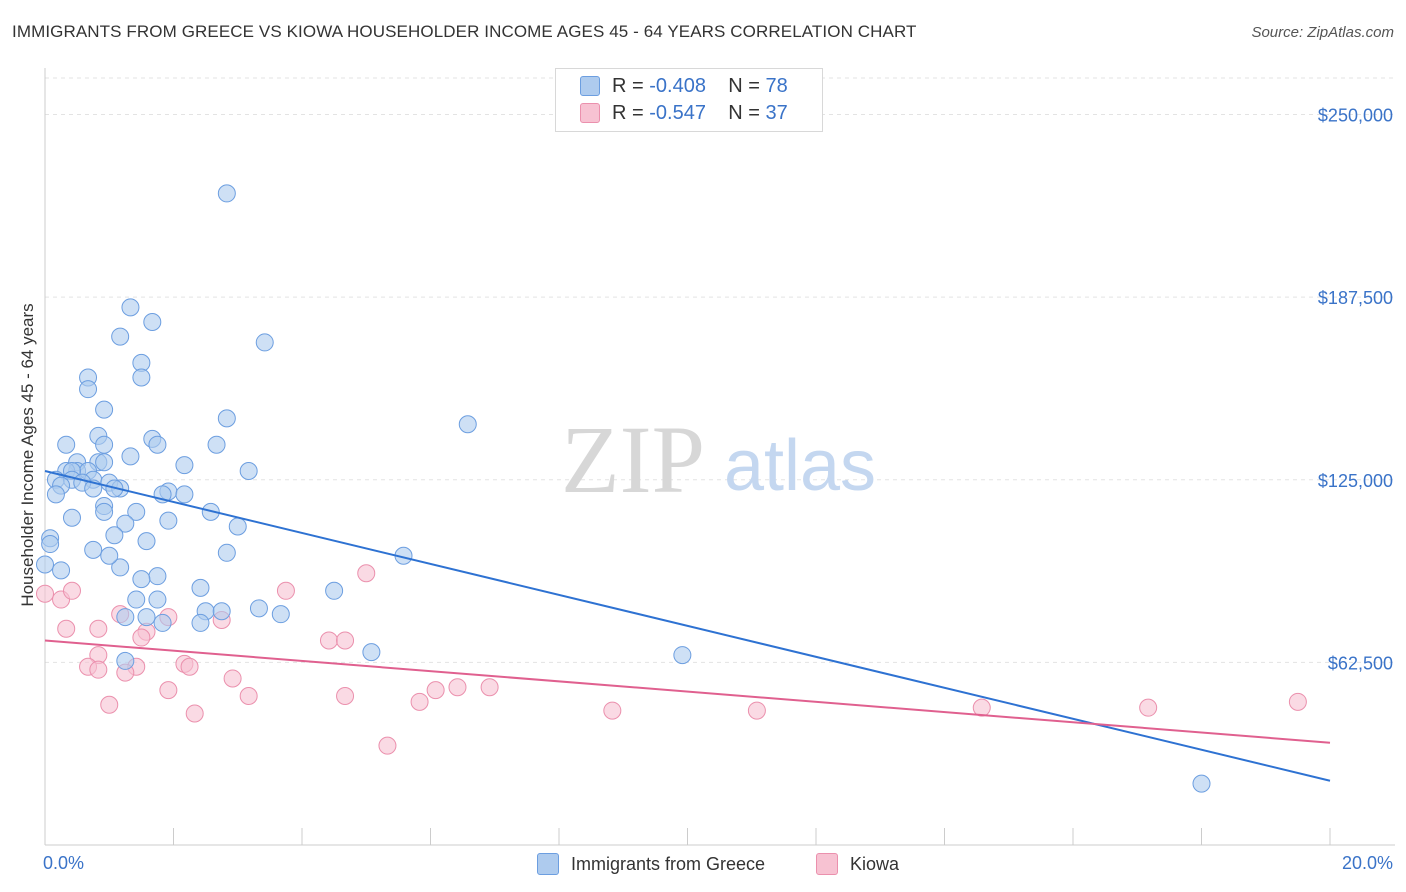 The width and height of the screenshot is (1406, 892). Describe the element at coordinates (27, 454) in the screenshot. I see `y-axis-label: Householder Income Ages 45 - 64 years` at that location.